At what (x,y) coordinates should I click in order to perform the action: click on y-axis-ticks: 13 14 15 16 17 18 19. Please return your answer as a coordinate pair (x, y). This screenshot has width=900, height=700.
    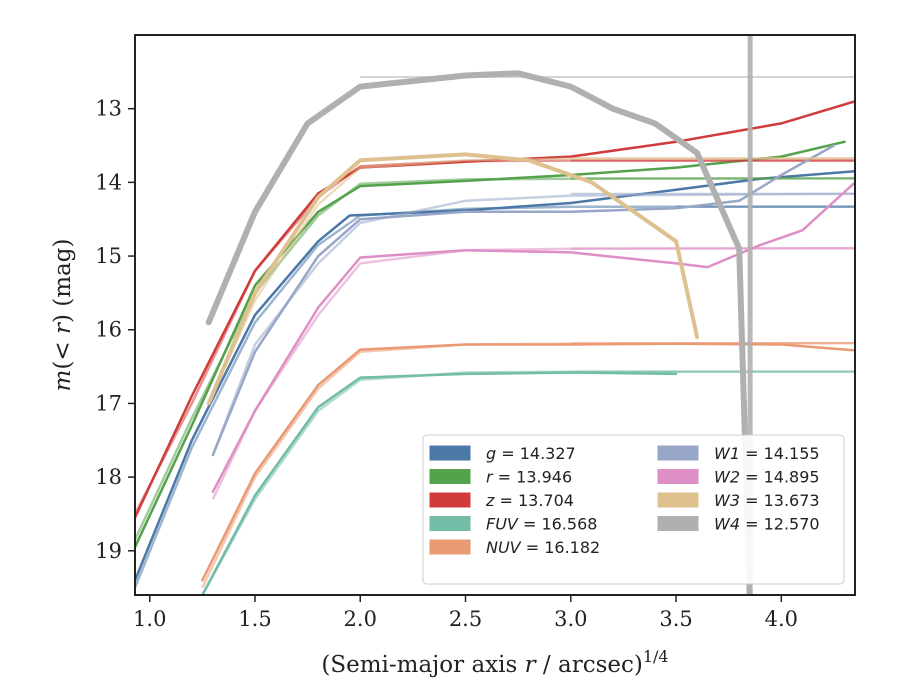
    Looking at the image, I should click on (115, 330).